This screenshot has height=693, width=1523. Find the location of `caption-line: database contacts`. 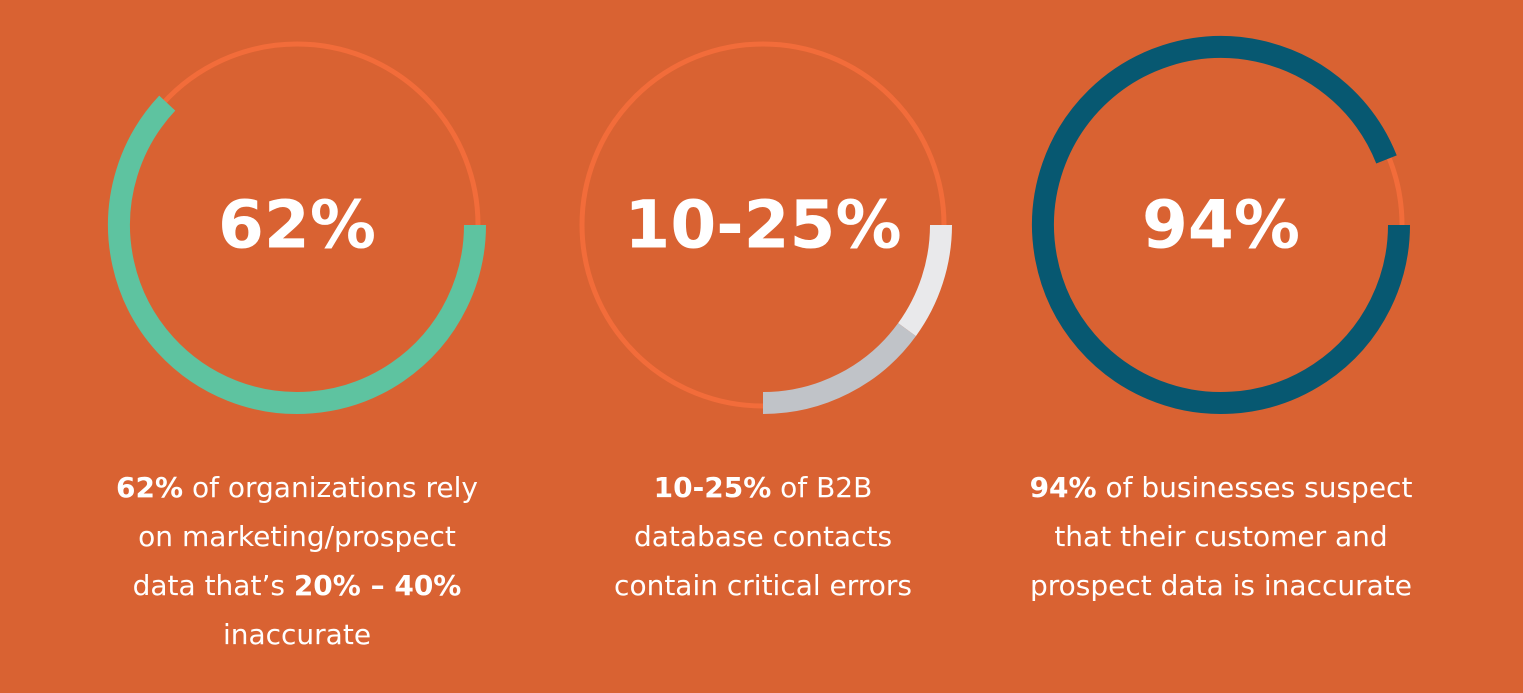

caption-line: database contacts is located at coordinates (763, 536).